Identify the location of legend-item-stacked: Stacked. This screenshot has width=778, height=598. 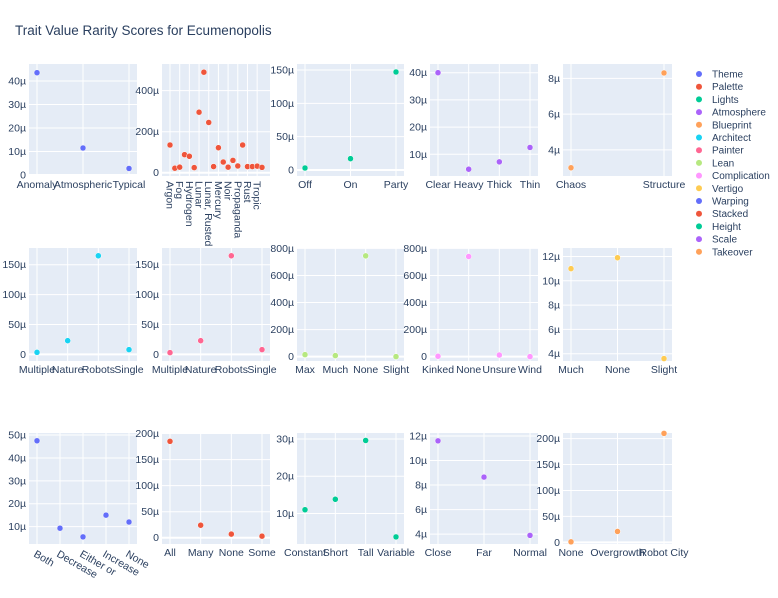
(722, 214).